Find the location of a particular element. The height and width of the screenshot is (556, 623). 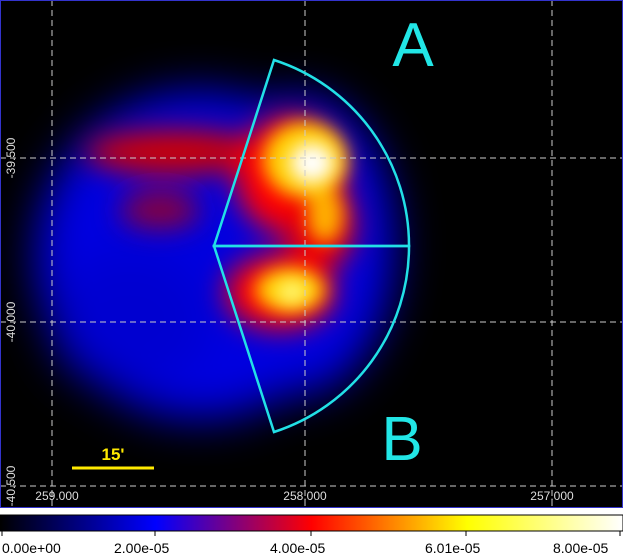

sector-a is located at coordinates (311, 153).